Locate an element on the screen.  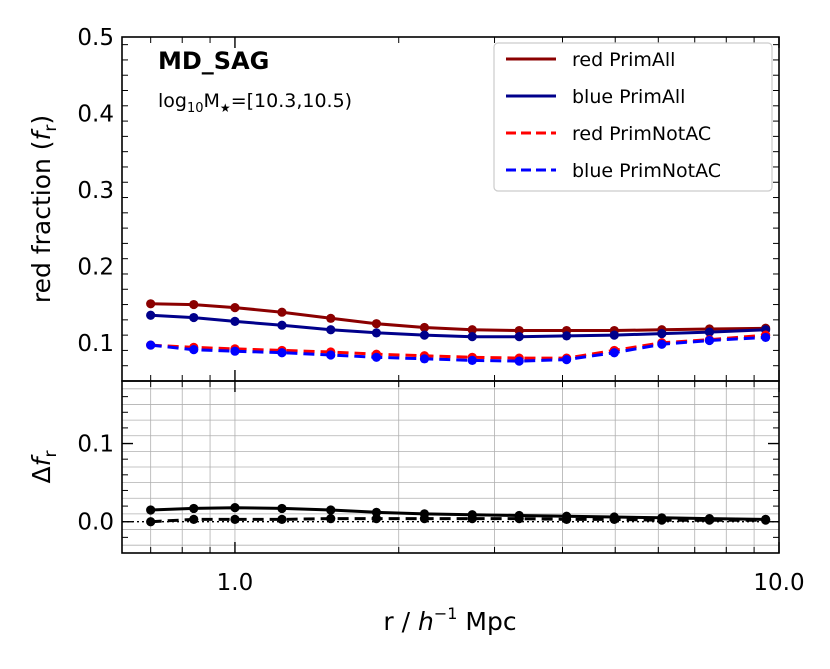
top-panel-series is located at coordinates (458, 332).